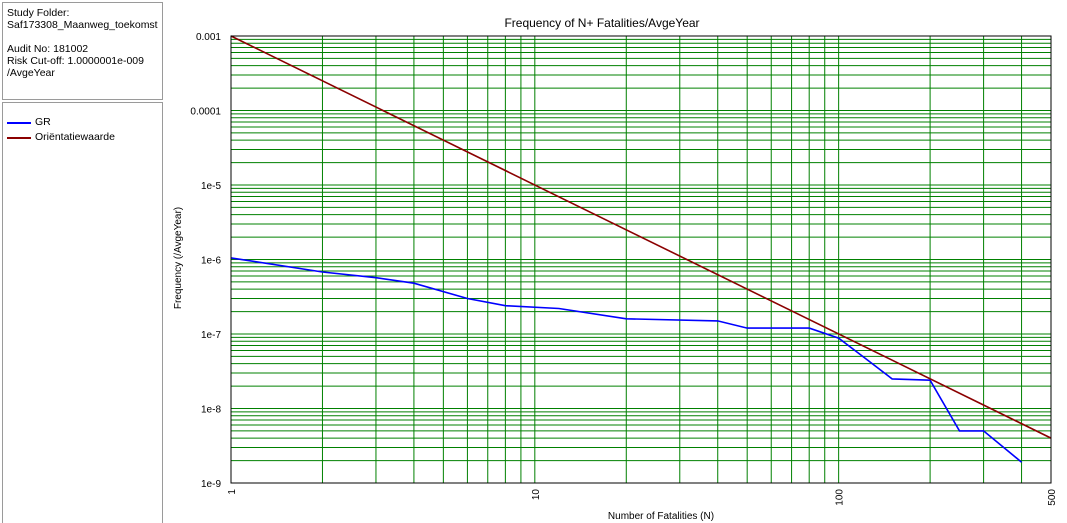 Image resolution: width=1067 pixels, height=523 pixels. I want to click on y-tick-label: 0.0001, so click(205, 112).